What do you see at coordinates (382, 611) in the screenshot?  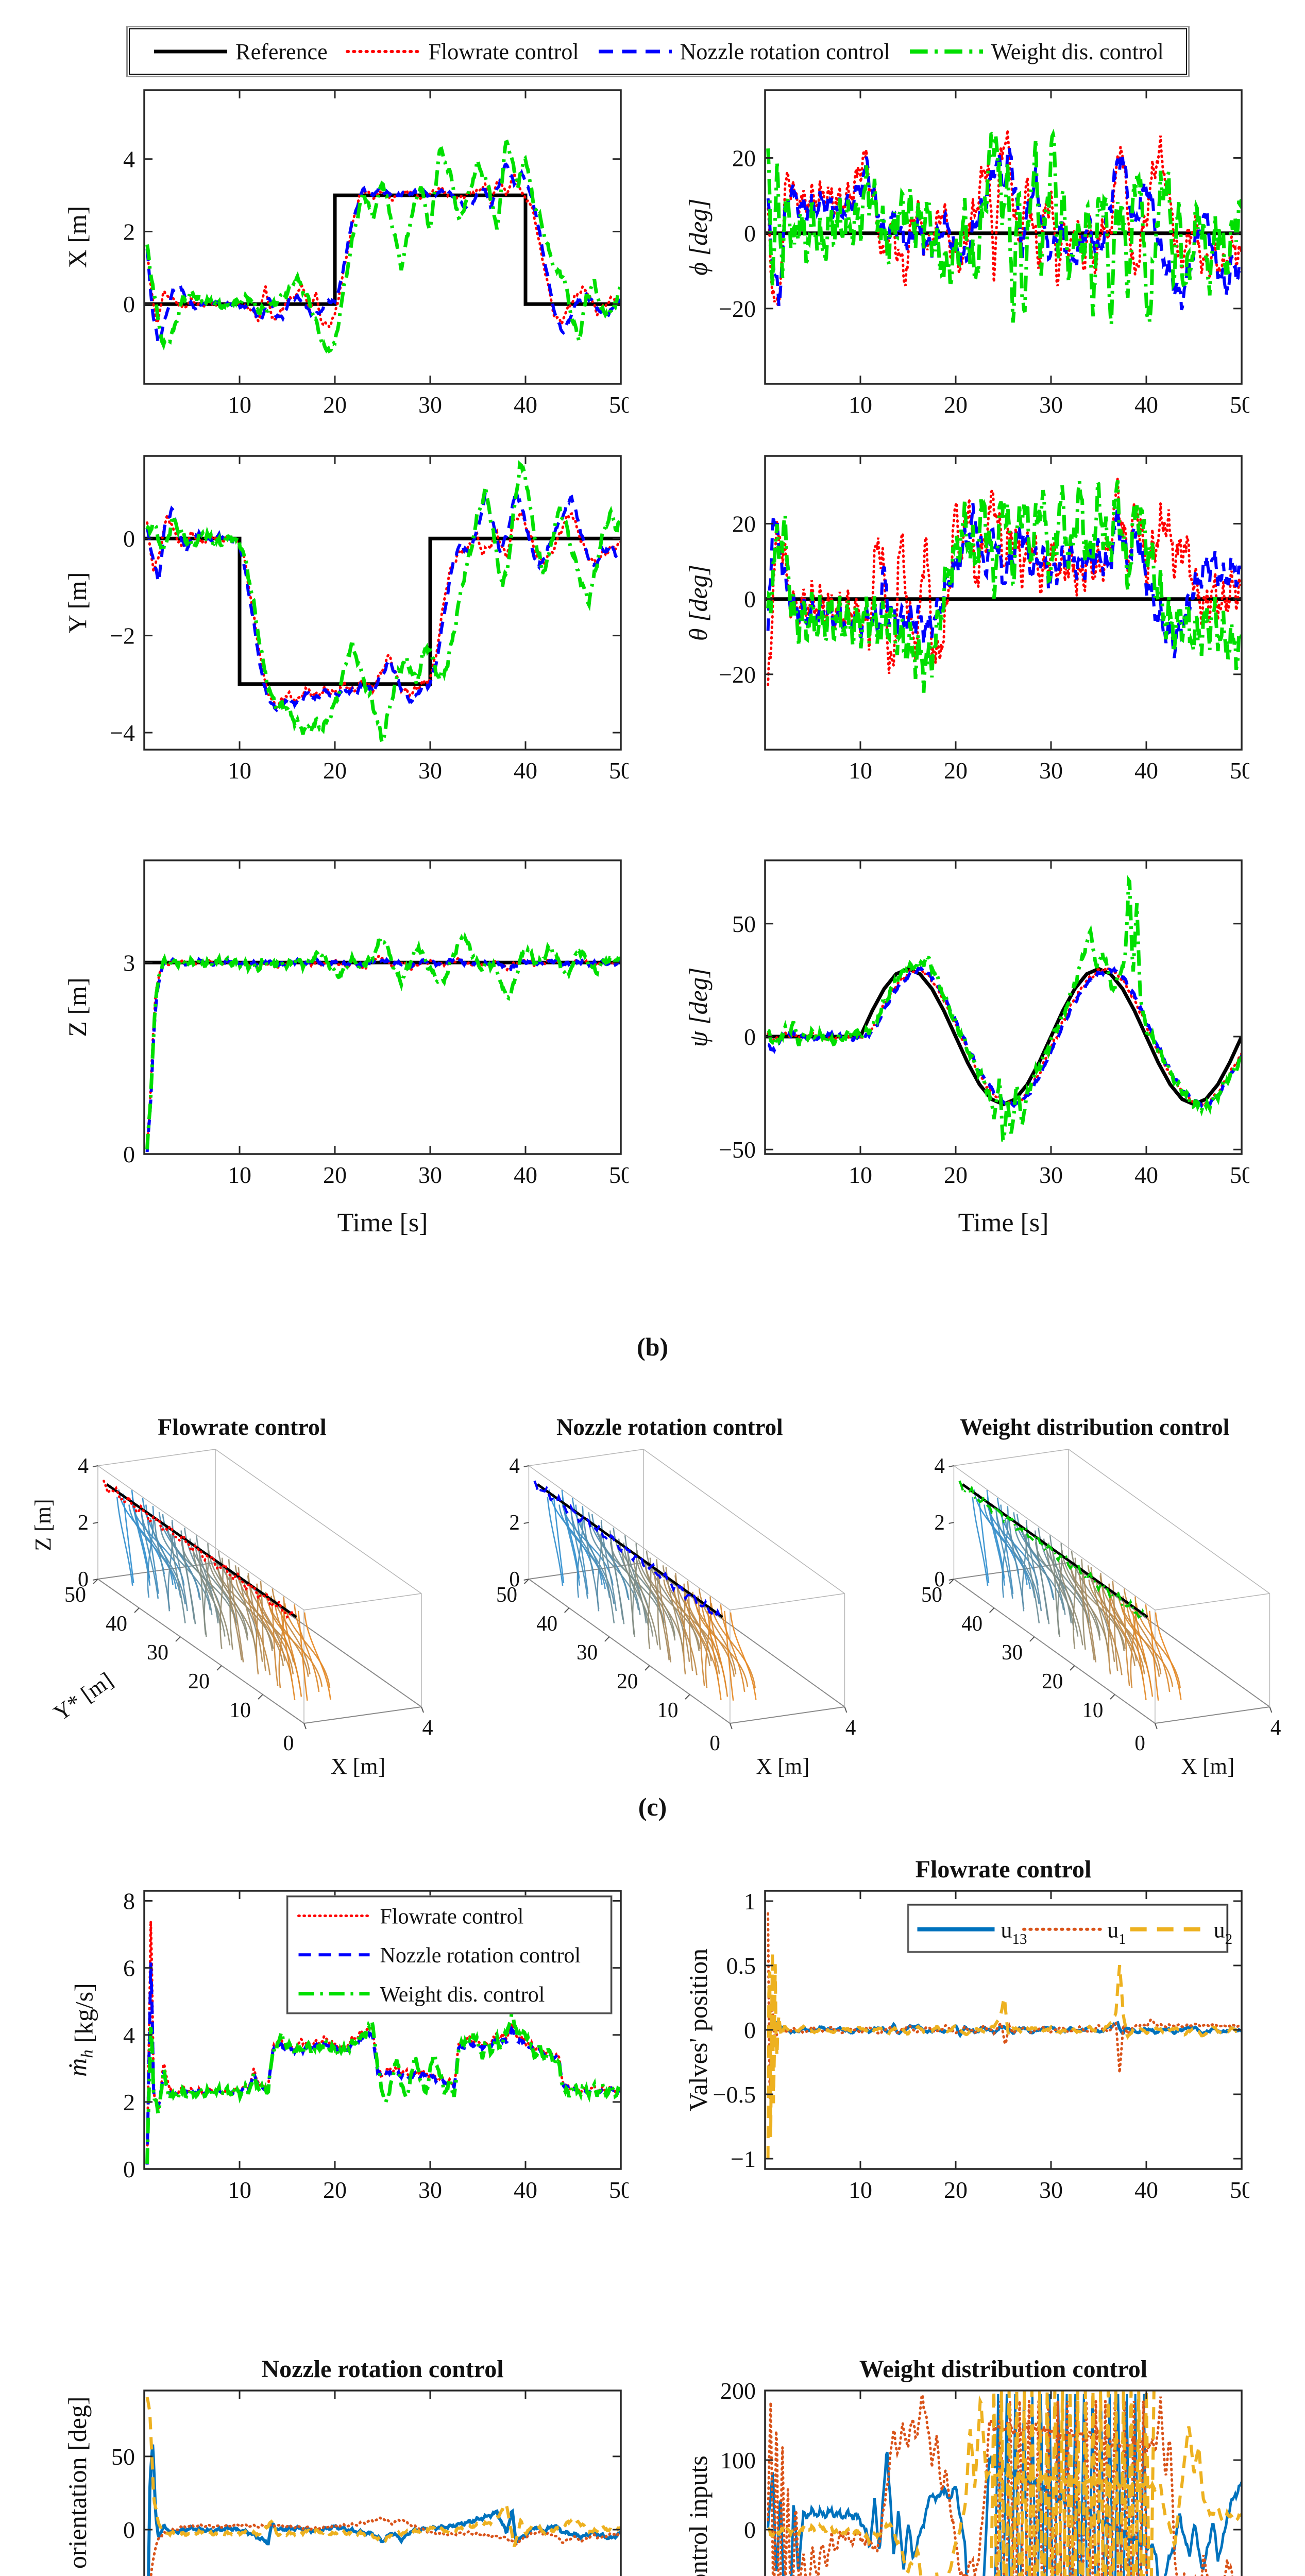 I see `series-Reference` at bounding box center [382, 611].